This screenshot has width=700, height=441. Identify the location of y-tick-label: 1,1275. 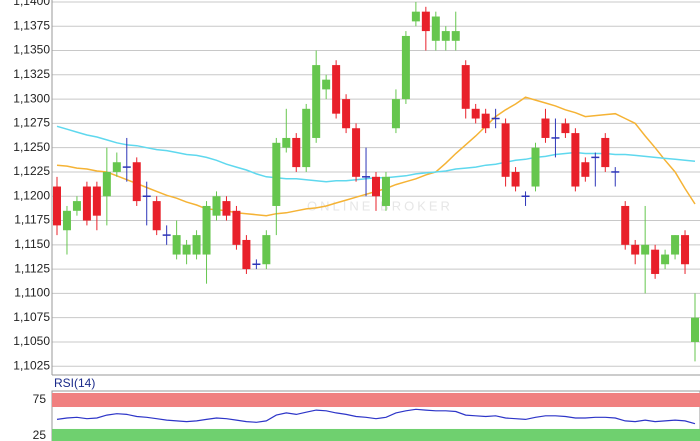
(31, 123).